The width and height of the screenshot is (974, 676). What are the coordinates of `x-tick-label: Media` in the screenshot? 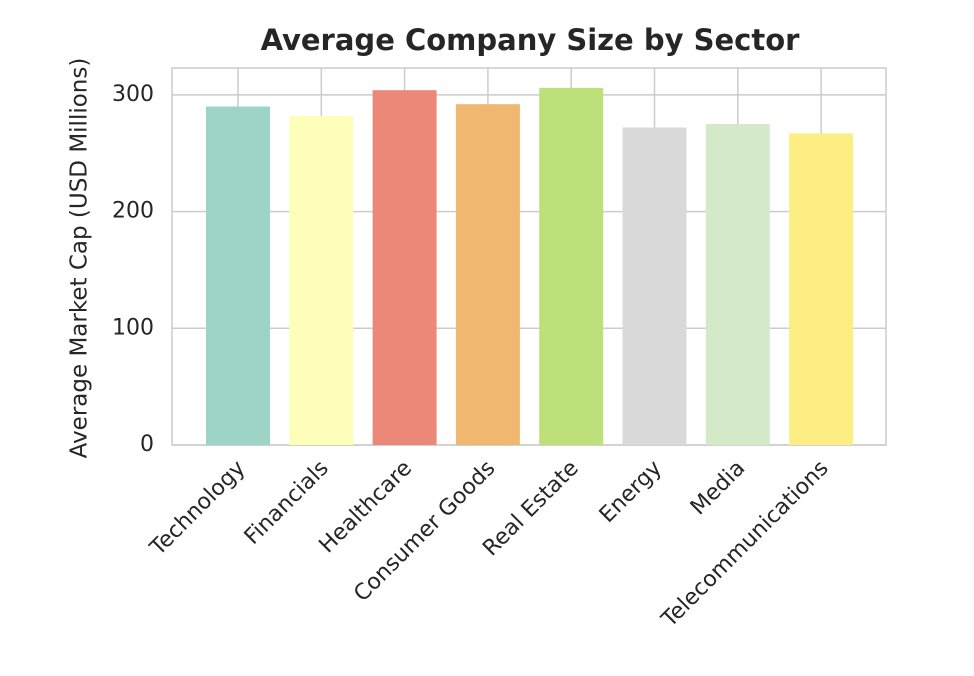 It's located at (718, 488).